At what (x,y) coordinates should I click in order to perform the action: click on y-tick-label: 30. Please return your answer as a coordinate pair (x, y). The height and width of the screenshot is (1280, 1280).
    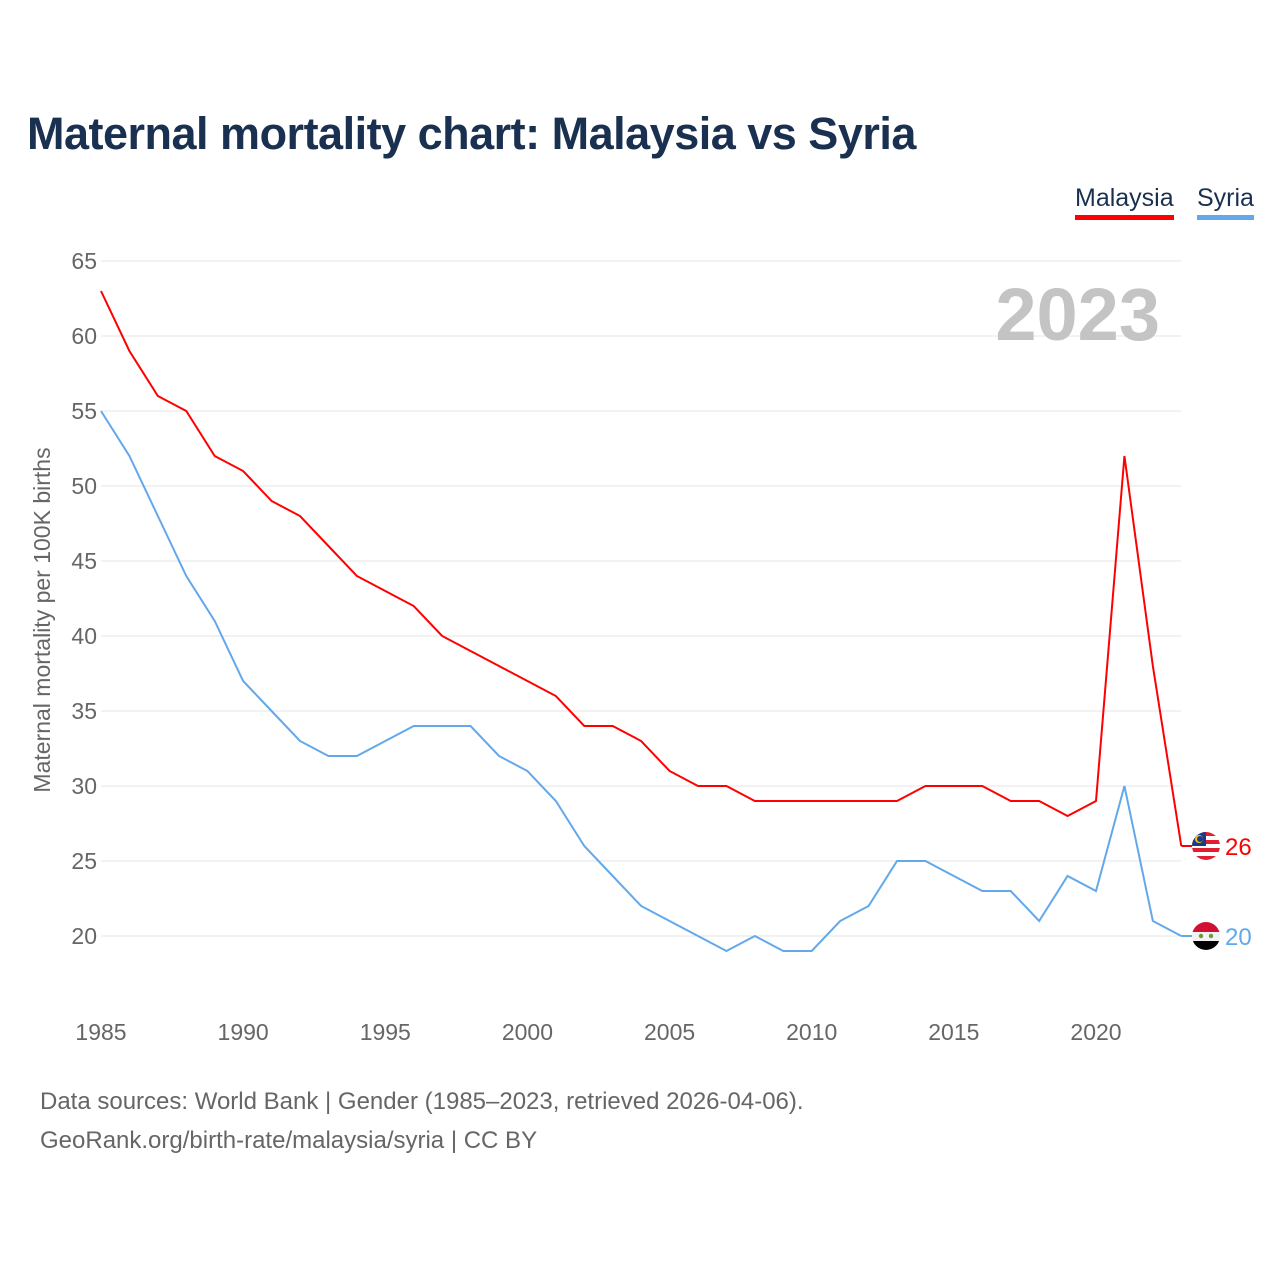
    Looking at the image, I should click on (84, 786).